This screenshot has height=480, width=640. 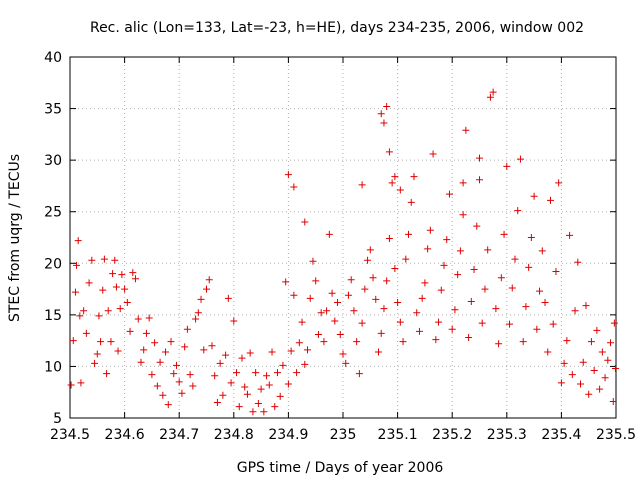 I want to click on x-tick-label: 235.1, so click(x=398, y=435).